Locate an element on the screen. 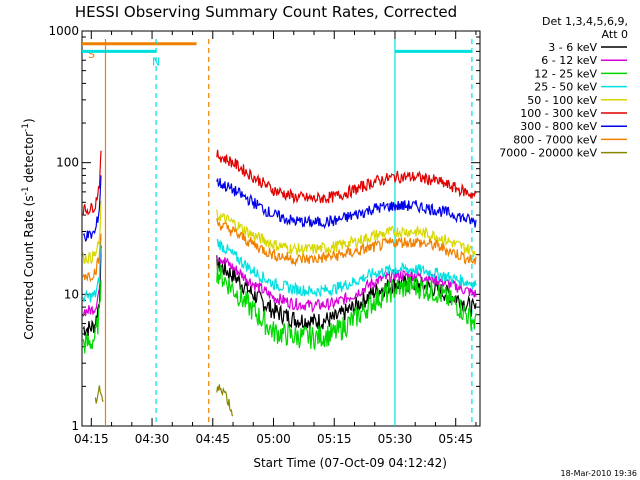 This screenshot has height=480, width=640. legend-label: 300 - 800 keV is located at coordinates (558, 126).